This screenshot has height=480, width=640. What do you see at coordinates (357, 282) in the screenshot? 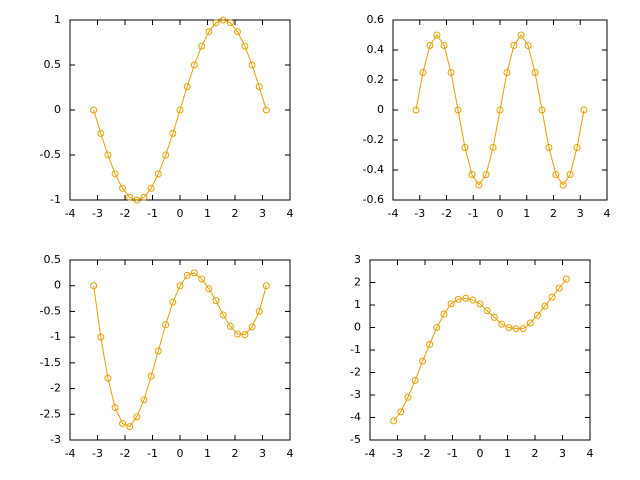
I see `y-tick-label: 2` at bounding box center [357, 282].